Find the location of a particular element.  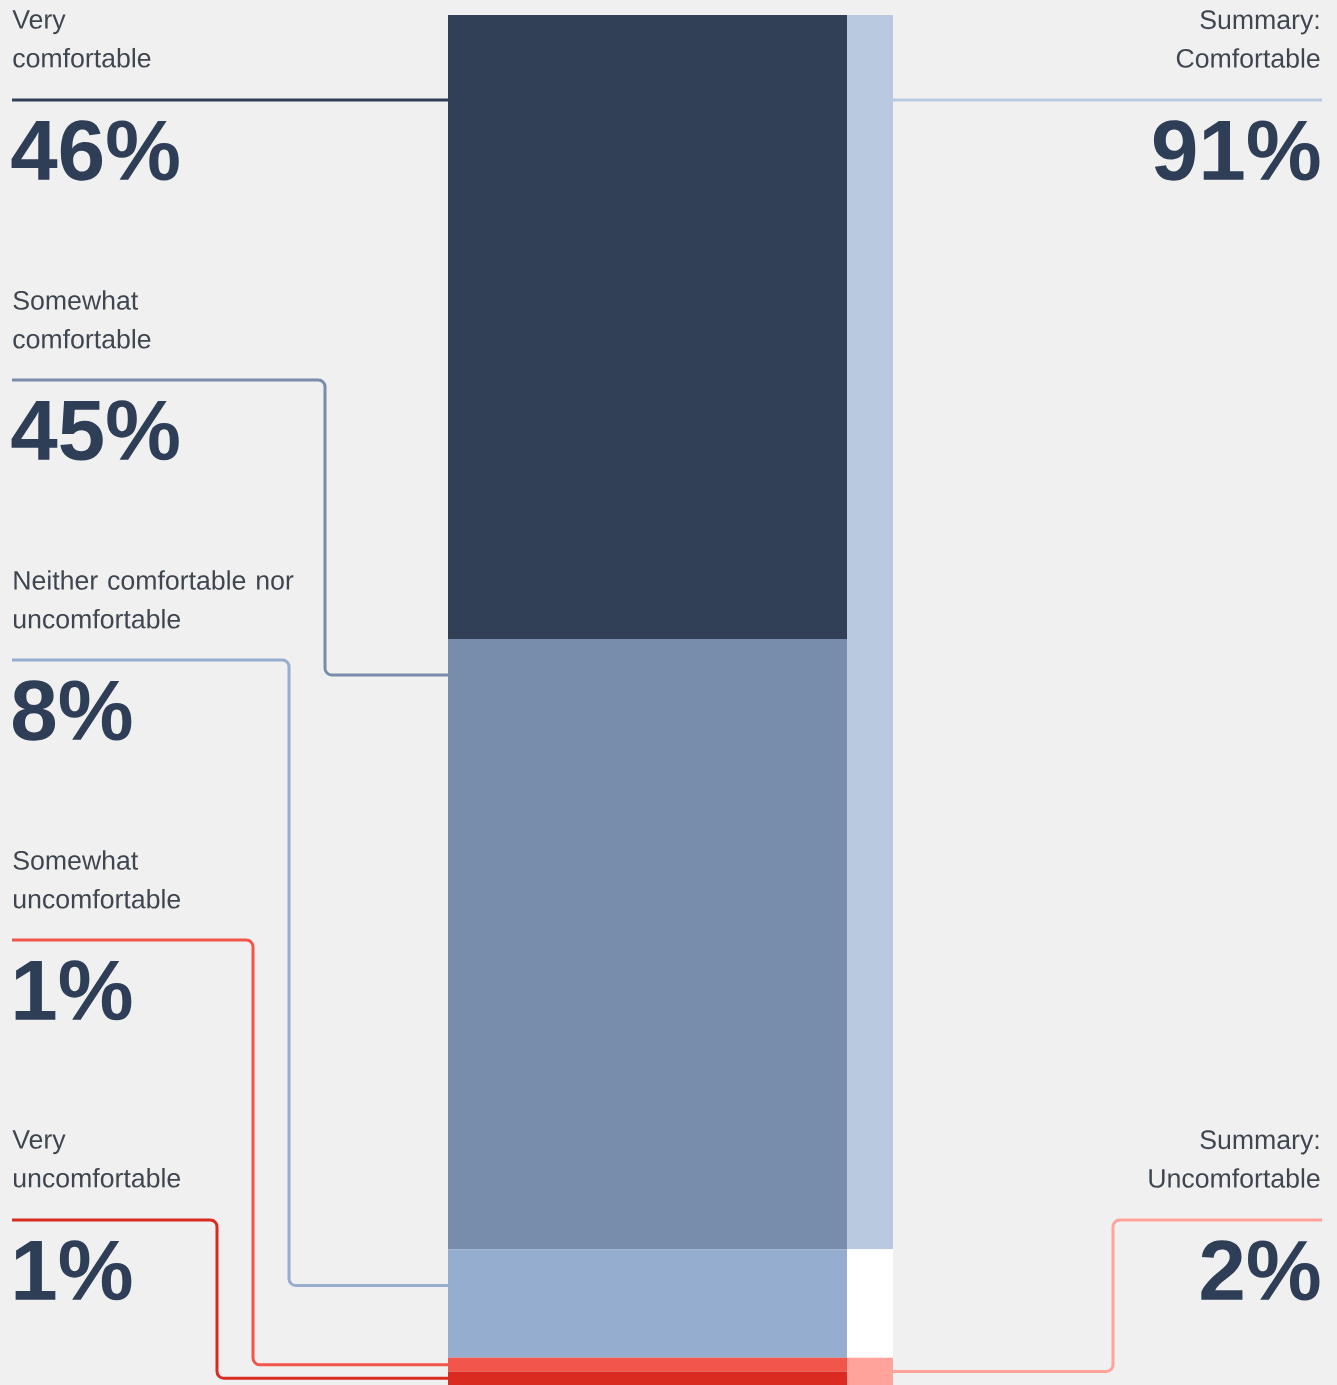

data-label: 91% is located at coordinates (1236, 150).